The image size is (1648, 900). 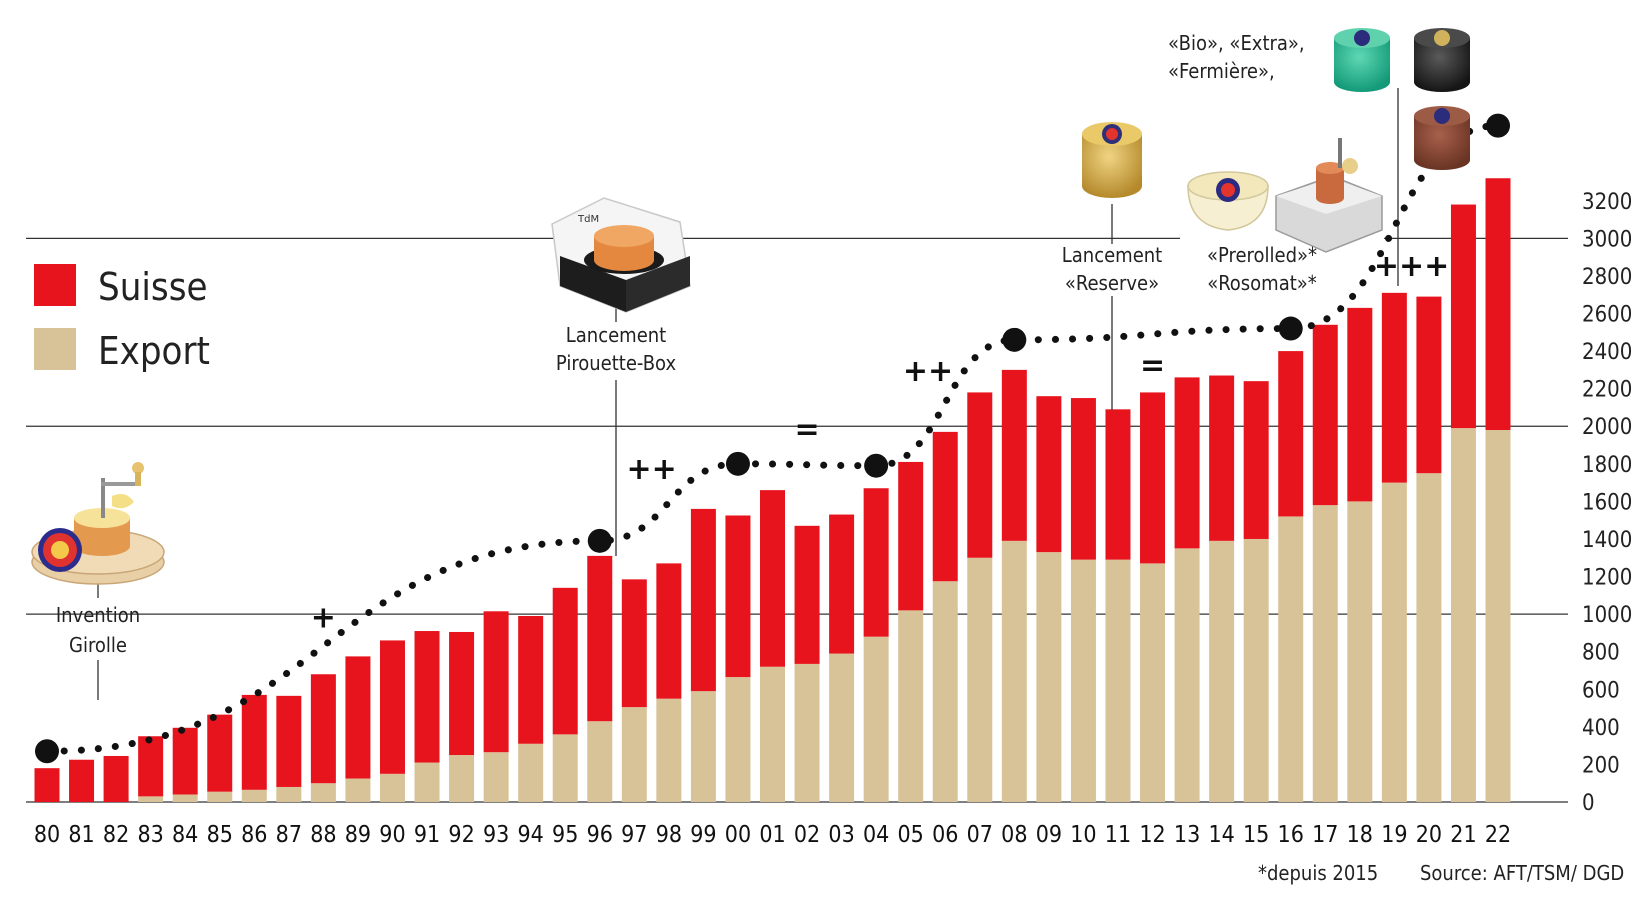 What do you see at coordinates (1112, 255) in the screenshot?
I see `annotation-reserve-line1: Lancement` at bounding box center [1112, 255].